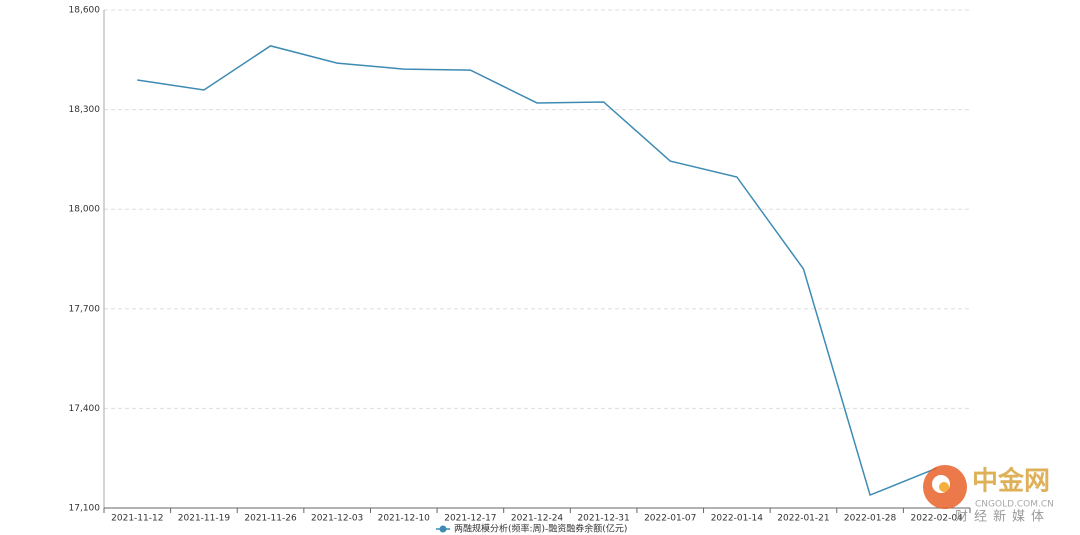  I want to click on x-tick-label: 2022-01-14, so click(737, 519).